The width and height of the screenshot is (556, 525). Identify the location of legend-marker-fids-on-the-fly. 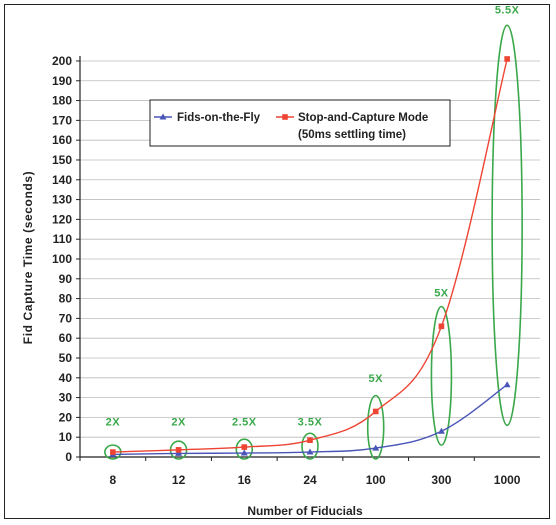
(163, 116).